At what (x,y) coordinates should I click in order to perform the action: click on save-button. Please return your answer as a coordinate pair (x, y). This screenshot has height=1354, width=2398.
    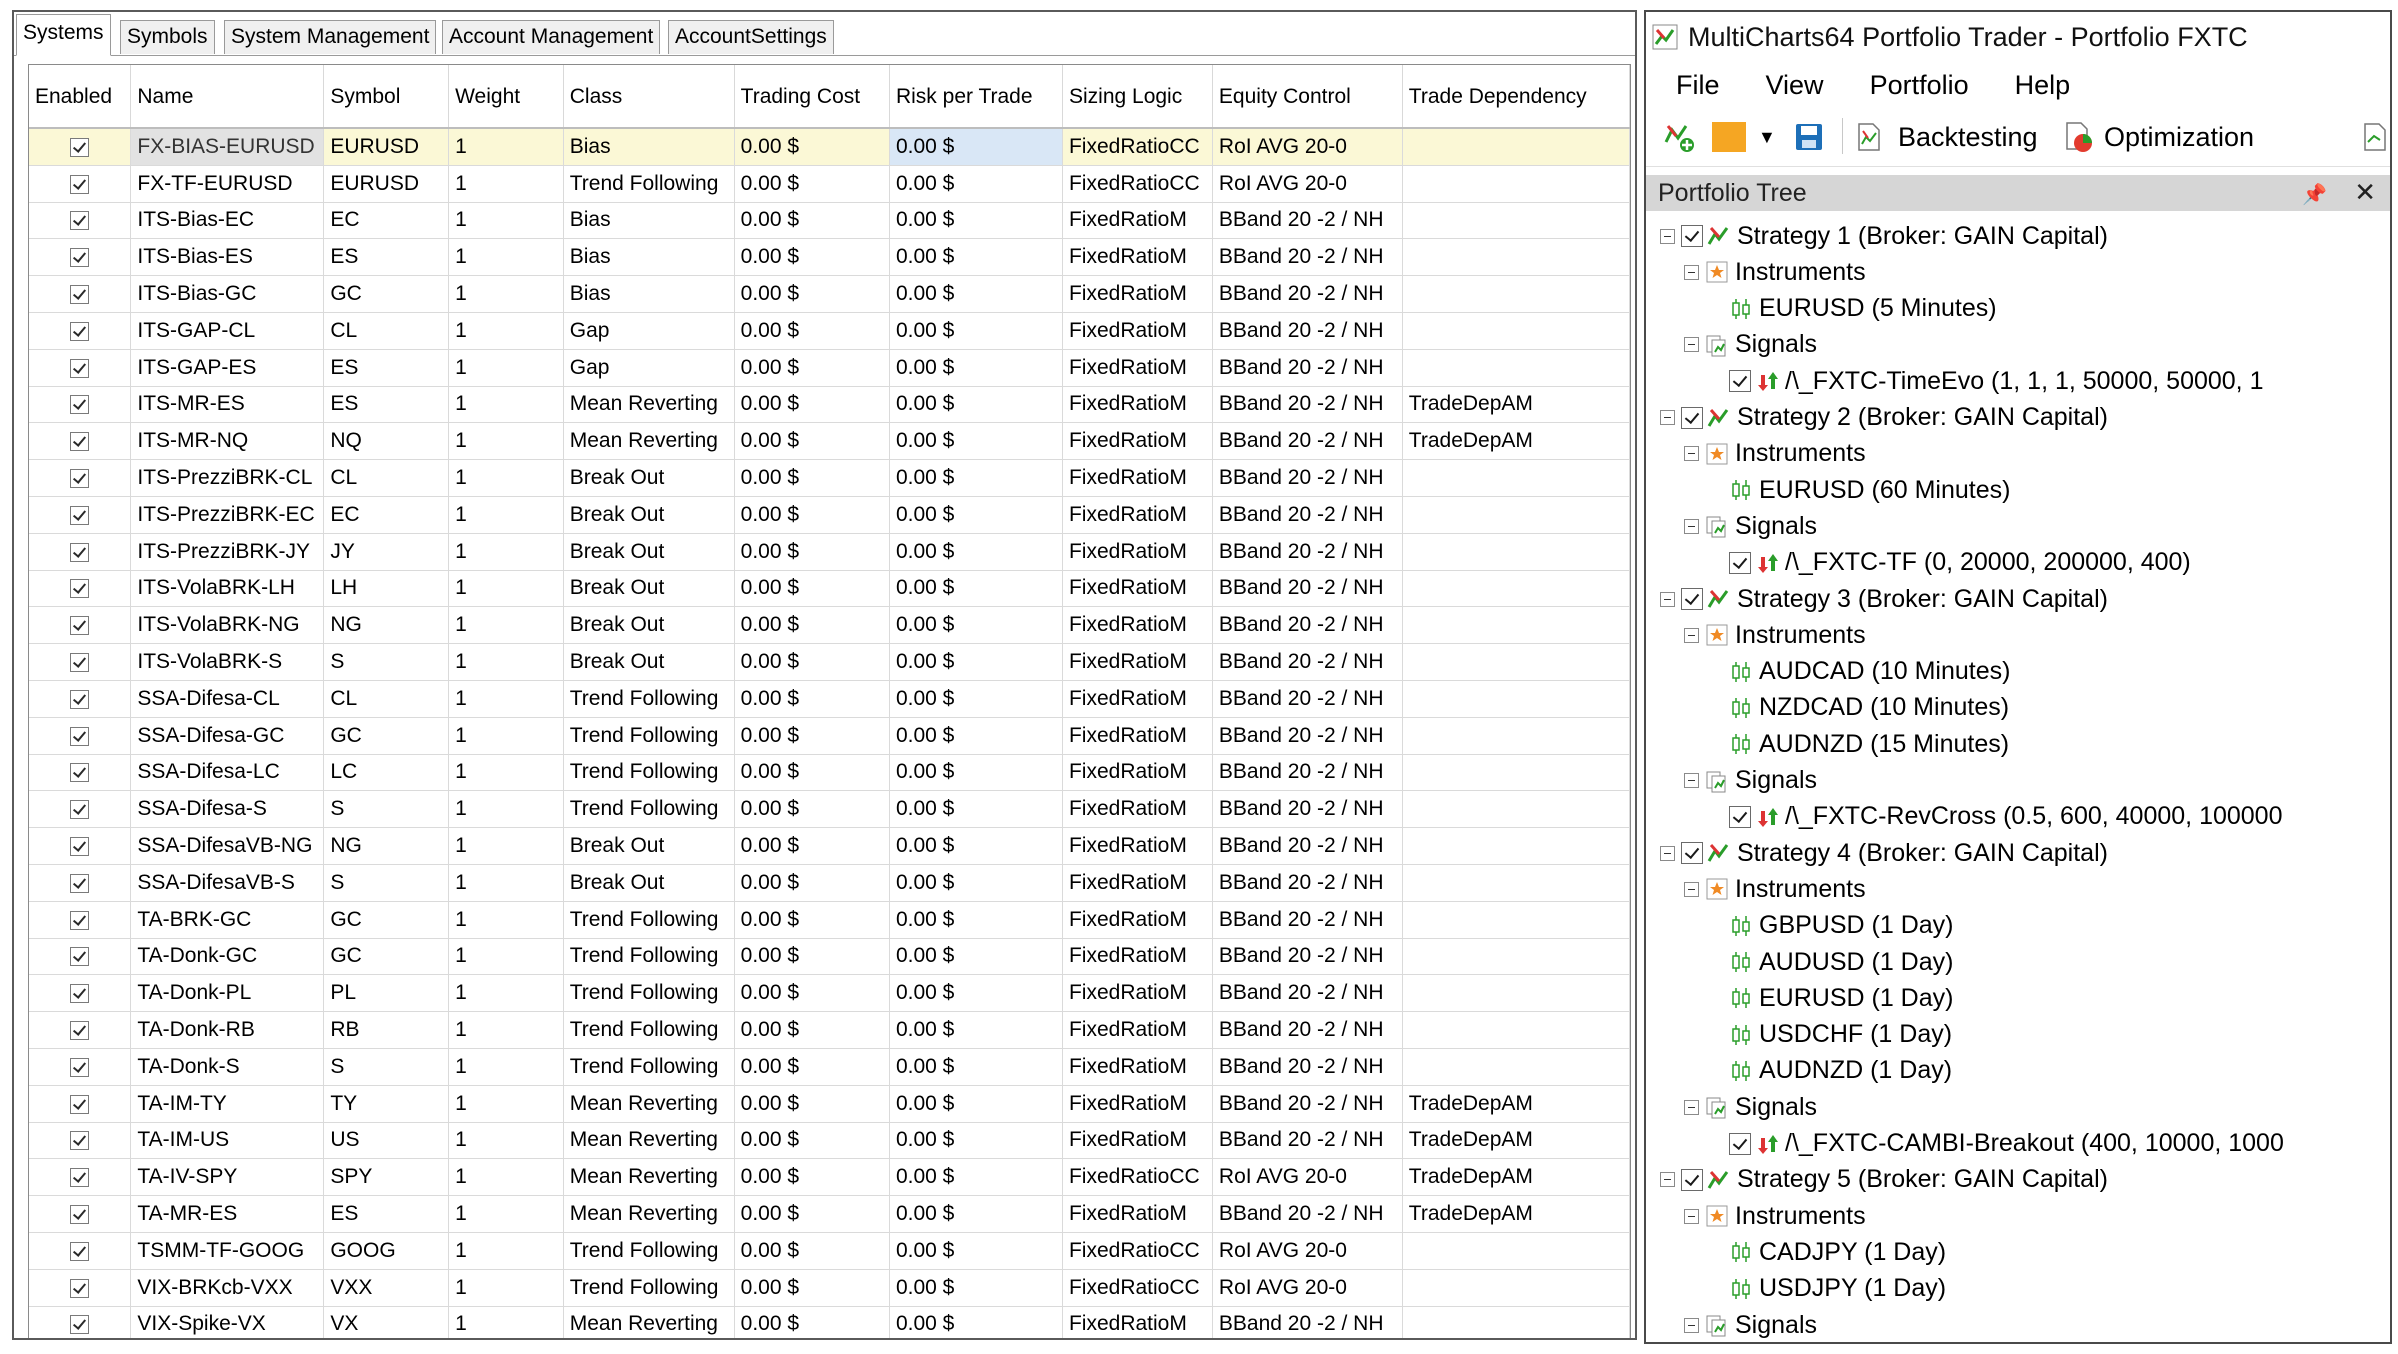
    Looking at the image, I should click on (1809, 137).